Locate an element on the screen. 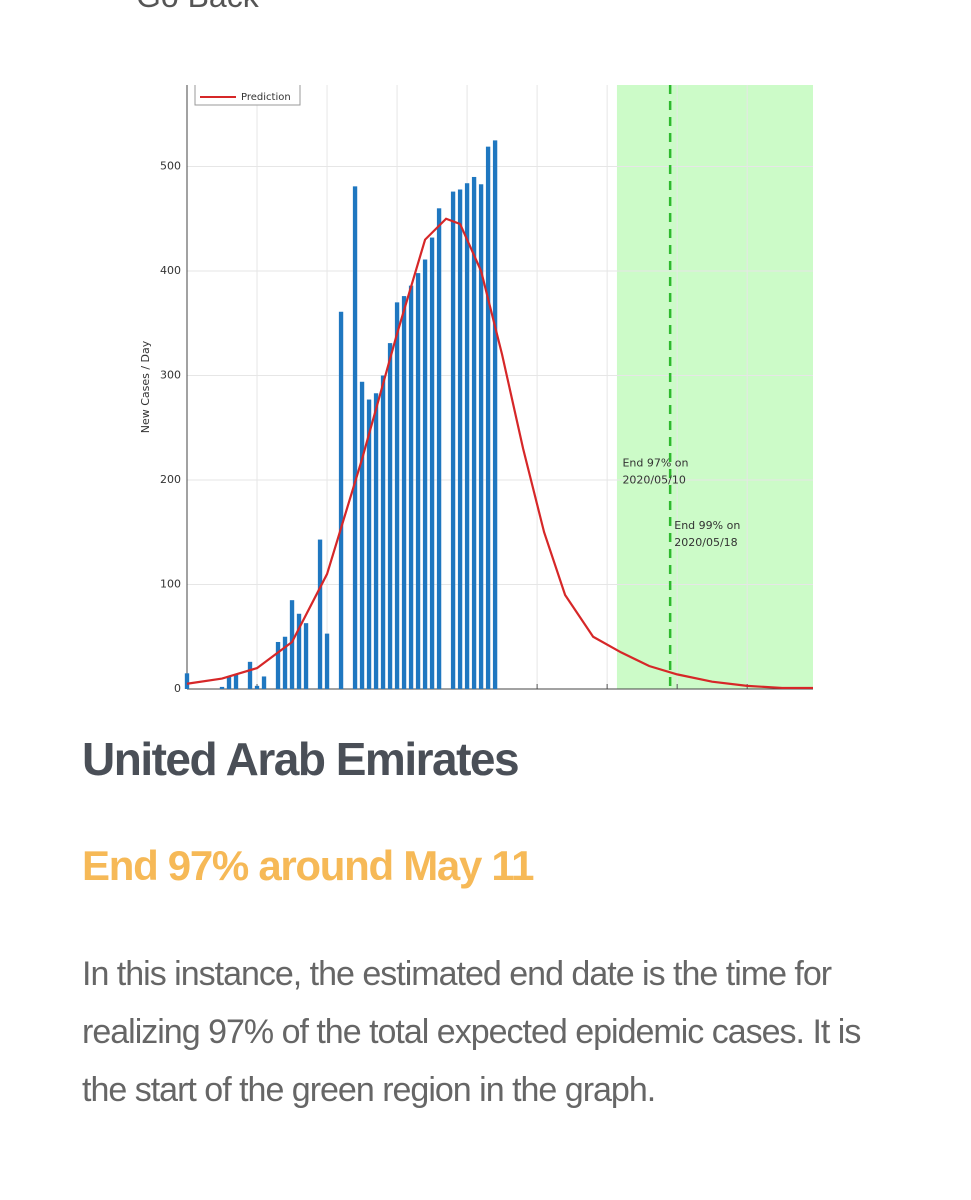 Image resolution: width=971 pixels, height=1200 pixels. end-estimate: End 97% around May 11 is located at coordinates (308, 865).